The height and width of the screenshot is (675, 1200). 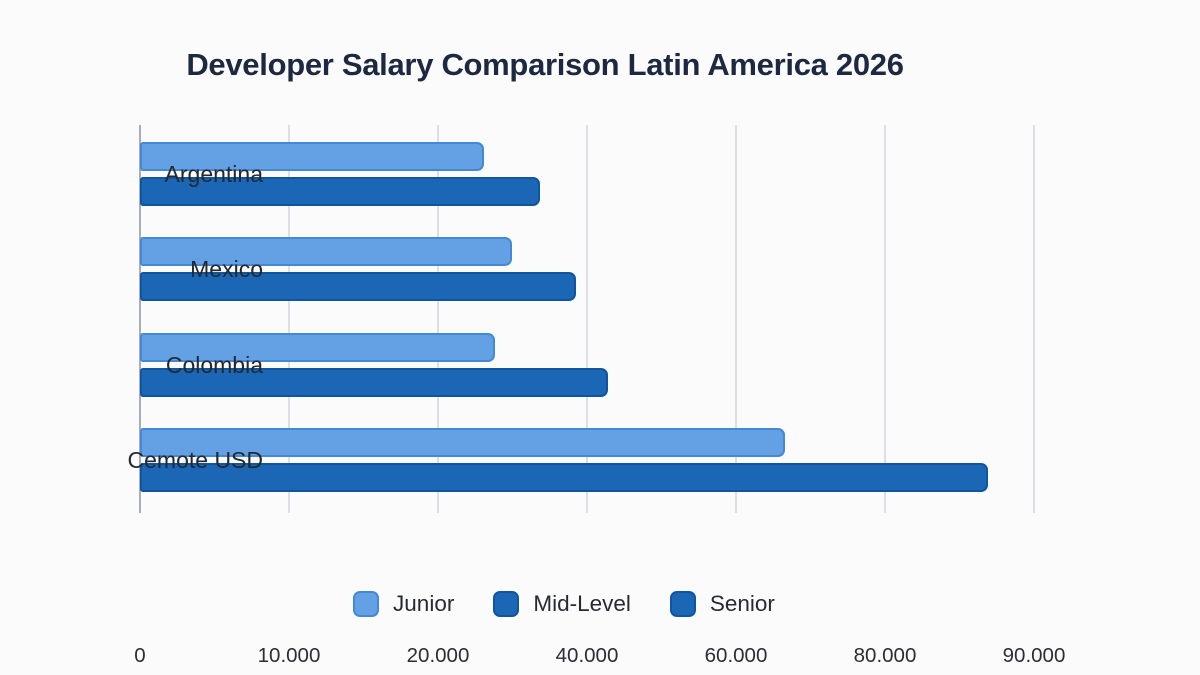 I want to click on bar-junior-colombia, so click(x=317, y=347).